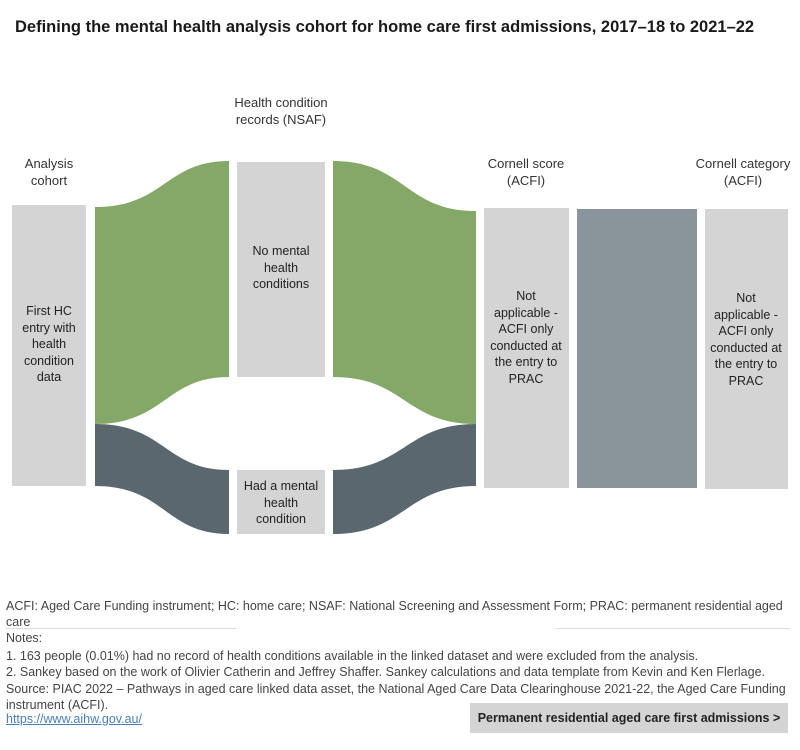  I want to click on node-cornell-category-na, so click(746, 349).